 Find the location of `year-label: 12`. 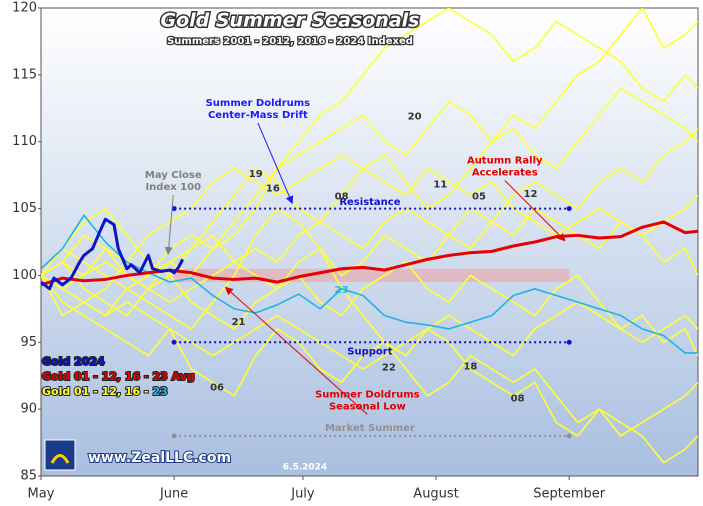

year-label: 12 is located at coordinates (531, 194).